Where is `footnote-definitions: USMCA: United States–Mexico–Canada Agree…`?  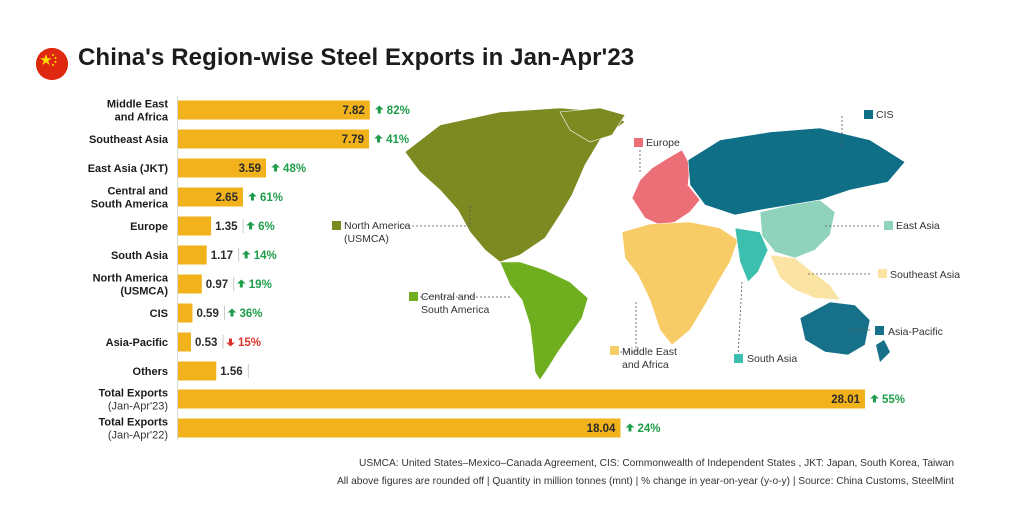 footnote-definitions: USMCA: United States–Mexico–Canada Agree… is located at coordinates (656, 463).